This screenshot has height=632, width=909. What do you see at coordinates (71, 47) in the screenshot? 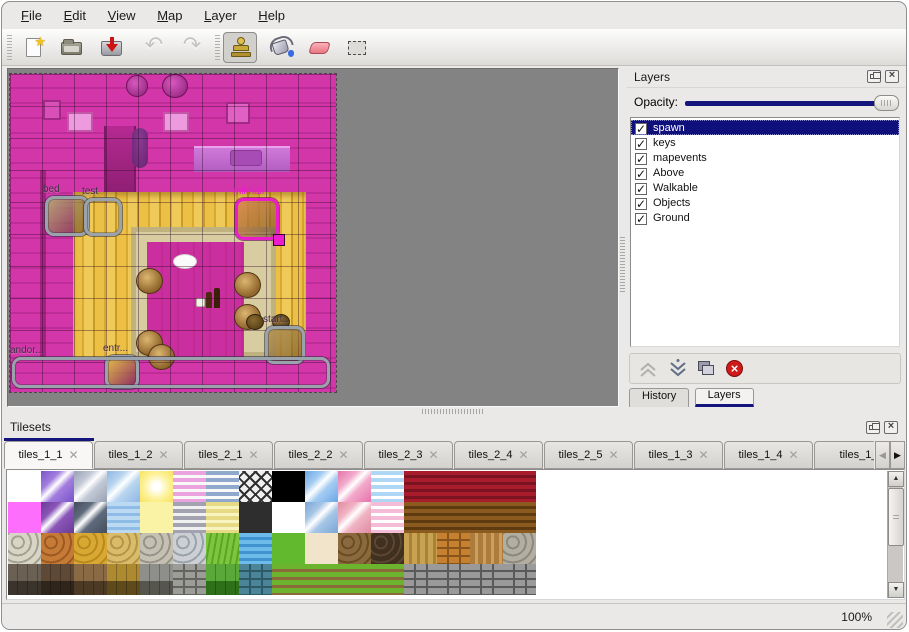
I see `open-file-button` at bounding box center [71, 47].